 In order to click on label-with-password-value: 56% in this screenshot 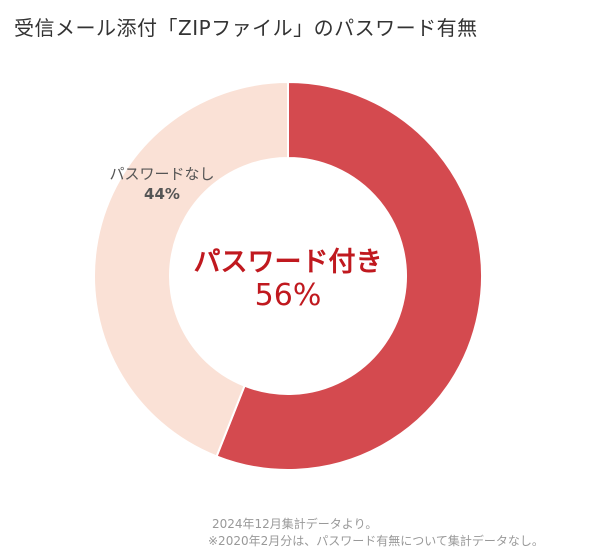, I will do `click(288, 295)`.